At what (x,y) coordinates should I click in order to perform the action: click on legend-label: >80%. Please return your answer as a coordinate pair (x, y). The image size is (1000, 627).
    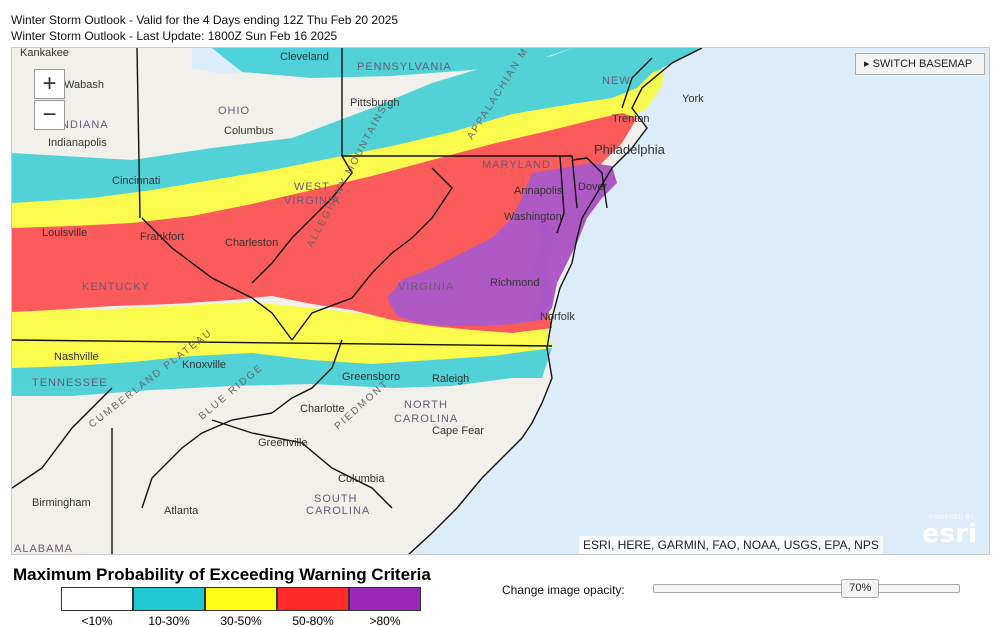
    Looking at the image, I should click on (385, 620).